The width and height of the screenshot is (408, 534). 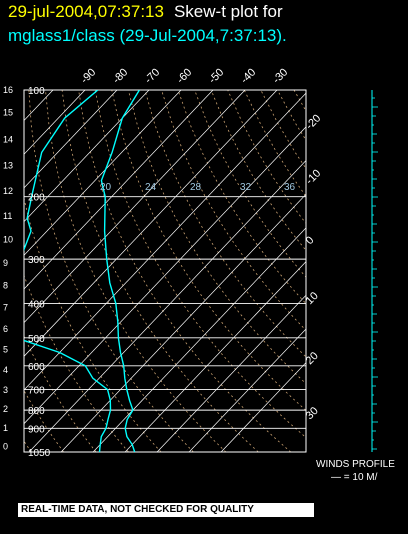 I want to click on temperature-profile, so click(x=120, y=271).